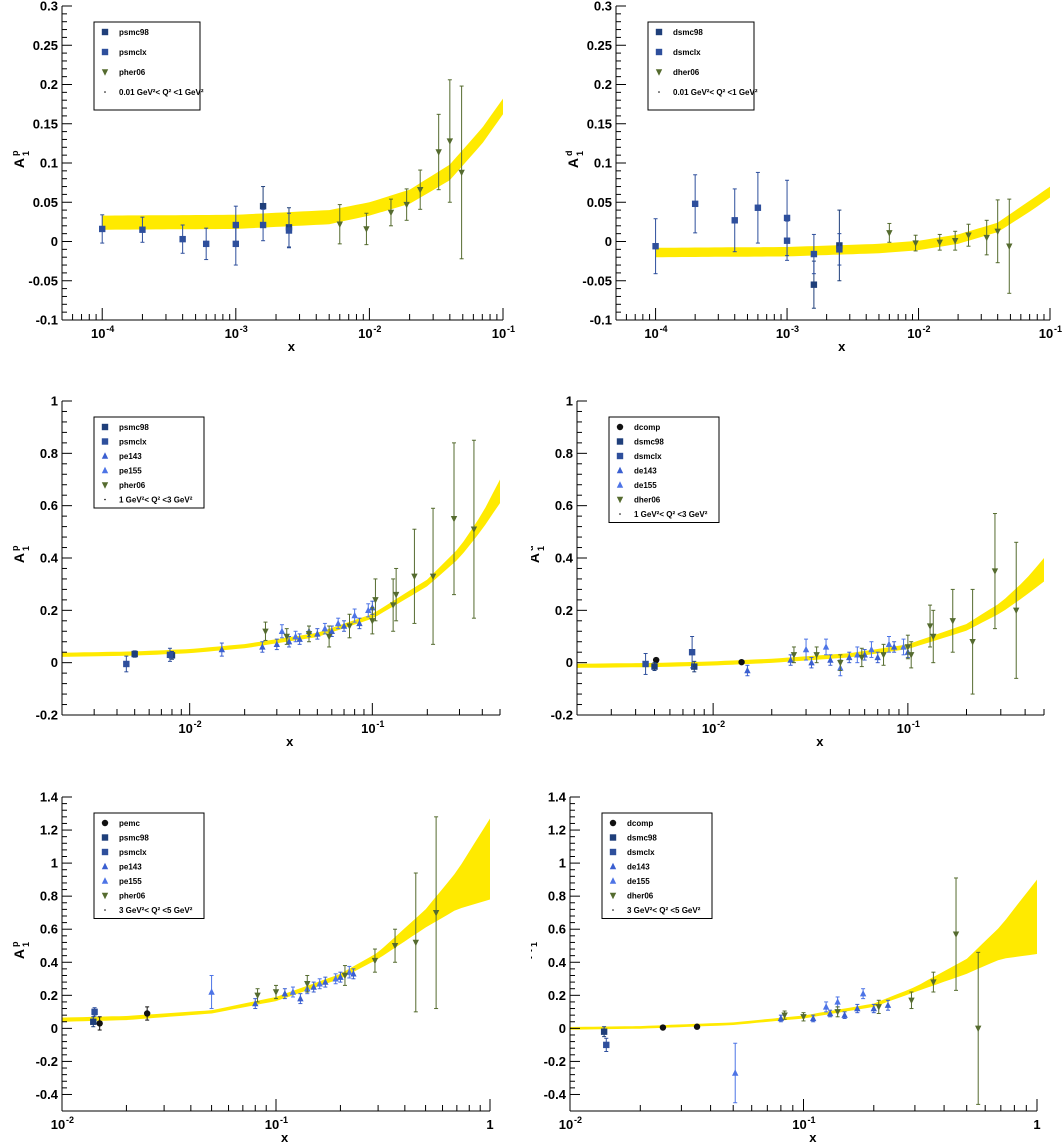 This screenshot has width=1062, height=1145. Describe the element at coordinates (664, 469) in the screenshot. I see `legend-box` at that location.